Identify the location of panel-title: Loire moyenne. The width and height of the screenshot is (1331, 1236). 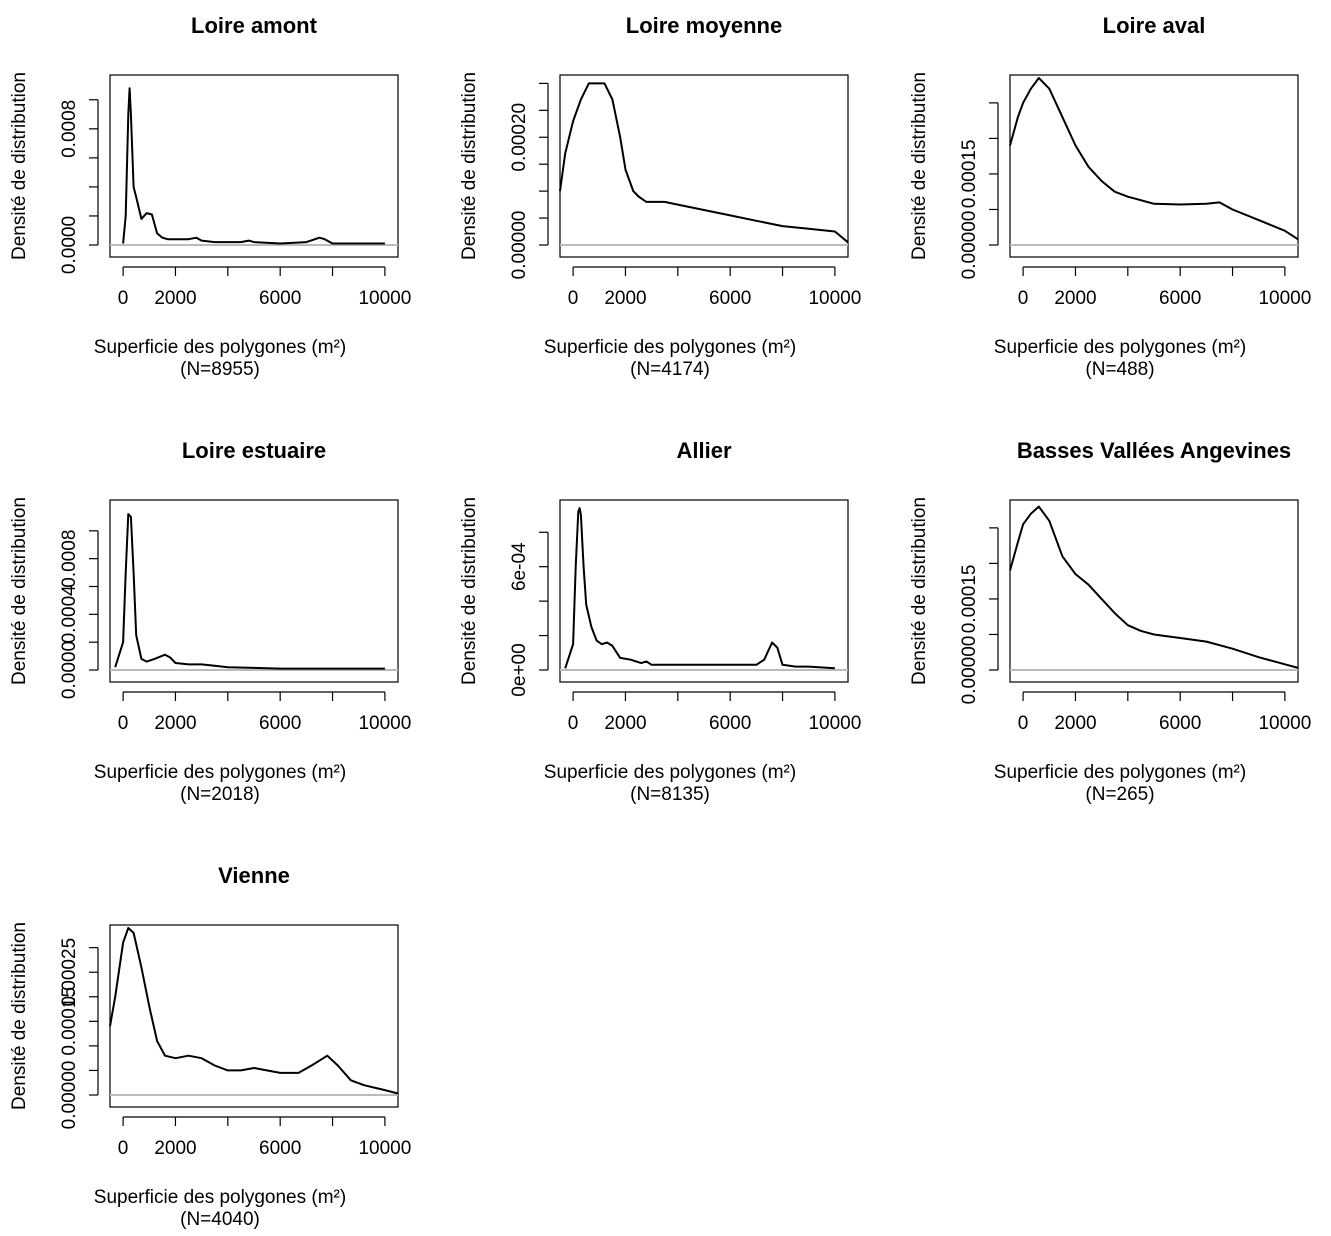
(704, 25).